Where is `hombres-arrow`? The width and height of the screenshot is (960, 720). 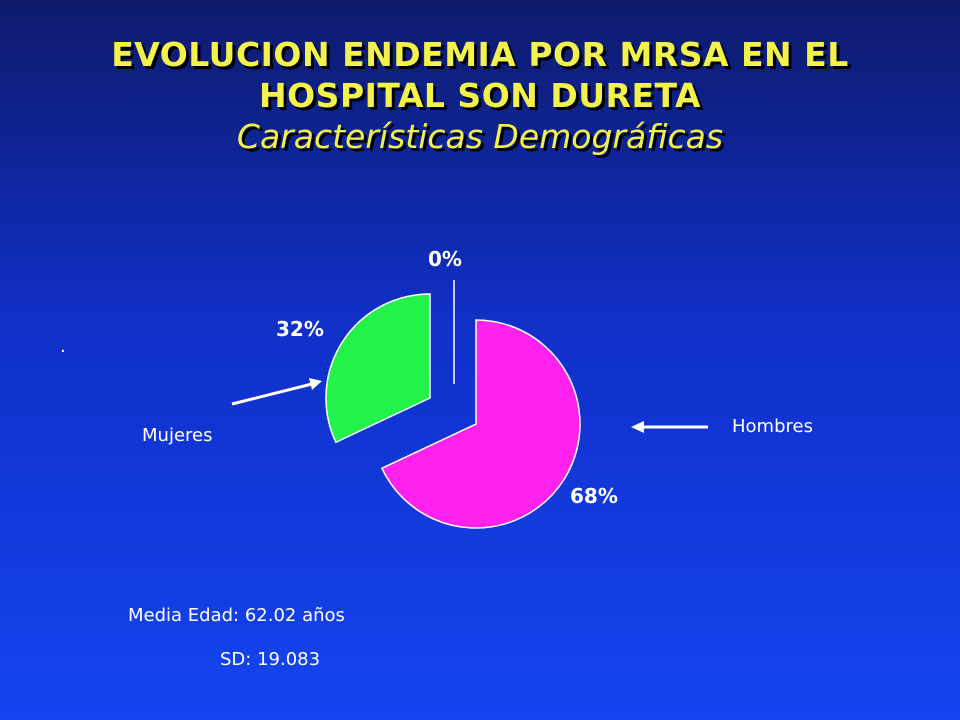
hombres-arrow is located at coordinates (669, 427).